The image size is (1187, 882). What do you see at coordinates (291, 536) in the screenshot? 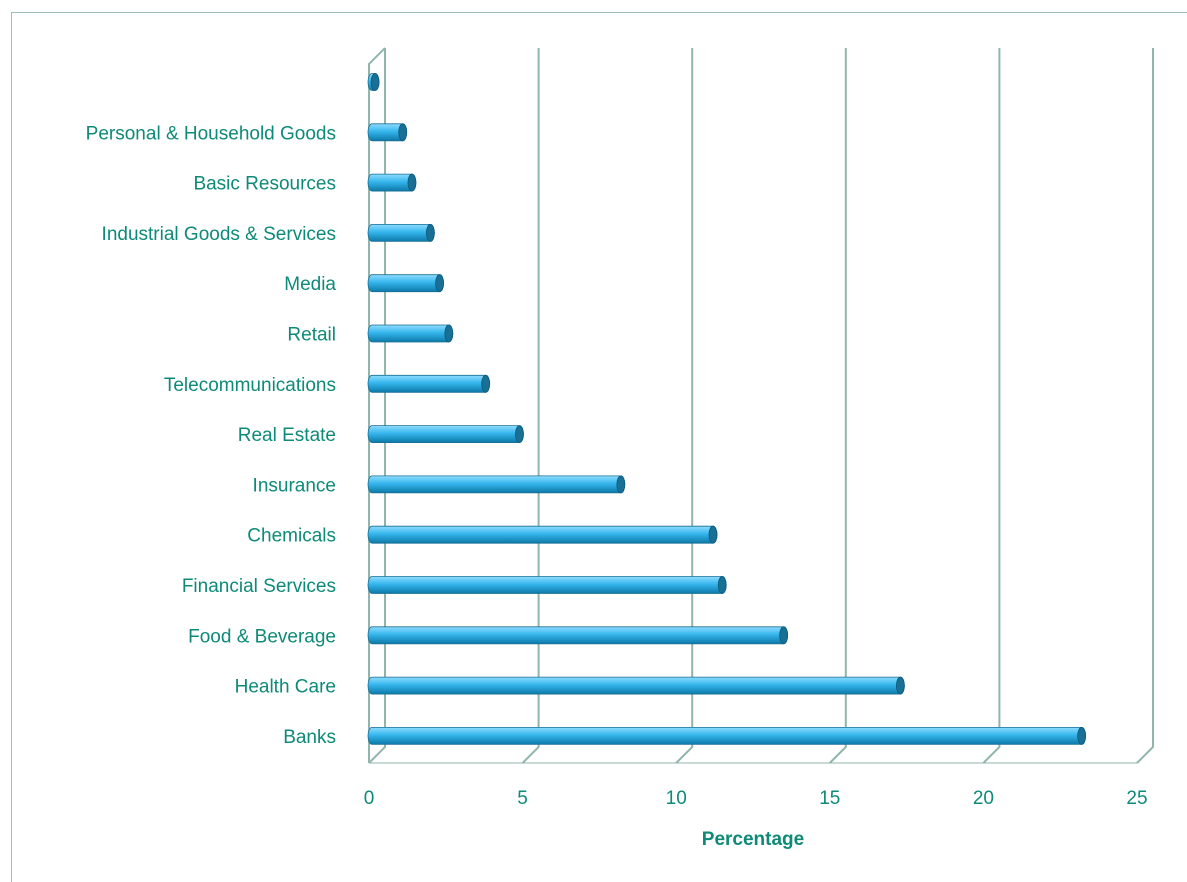
I see `category-label: Chemicals` at bounding box center [291, 536].